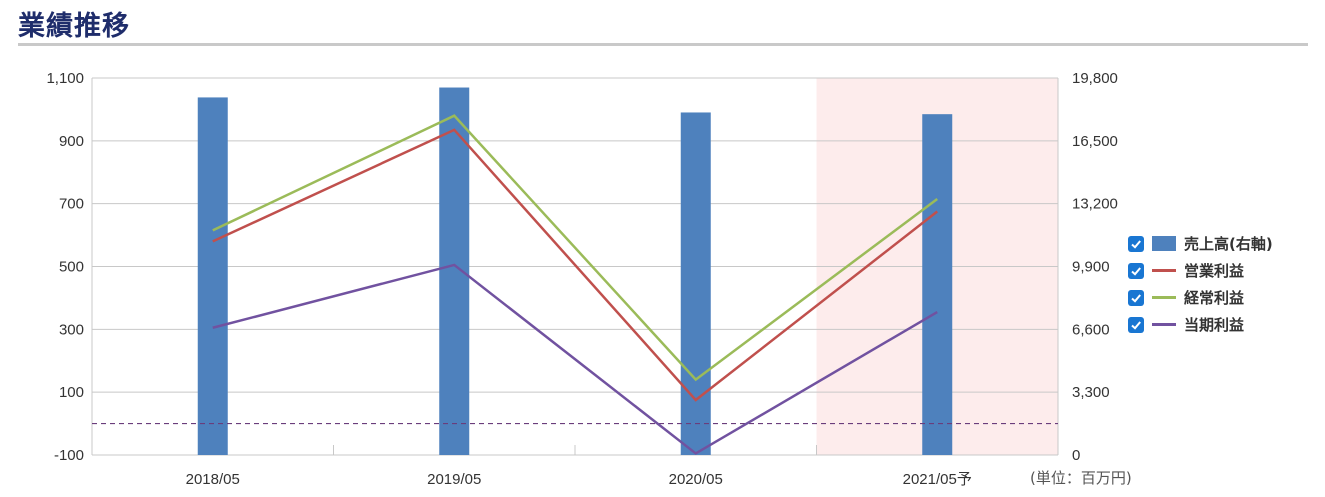  I want to click on left-tick-label: 700, so click(71, 204).